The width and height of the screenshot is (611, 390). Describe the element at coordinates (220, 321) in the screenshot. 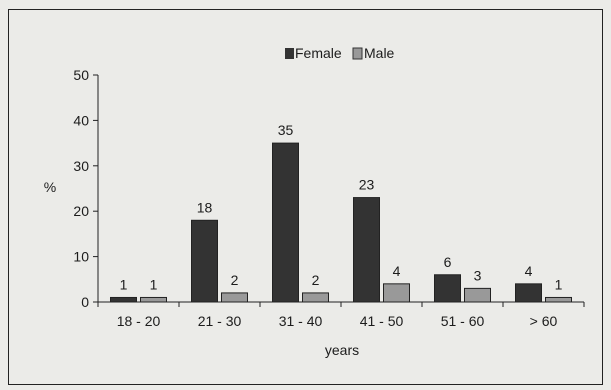

I see `x-tick-label: 21 - 30` at that location.